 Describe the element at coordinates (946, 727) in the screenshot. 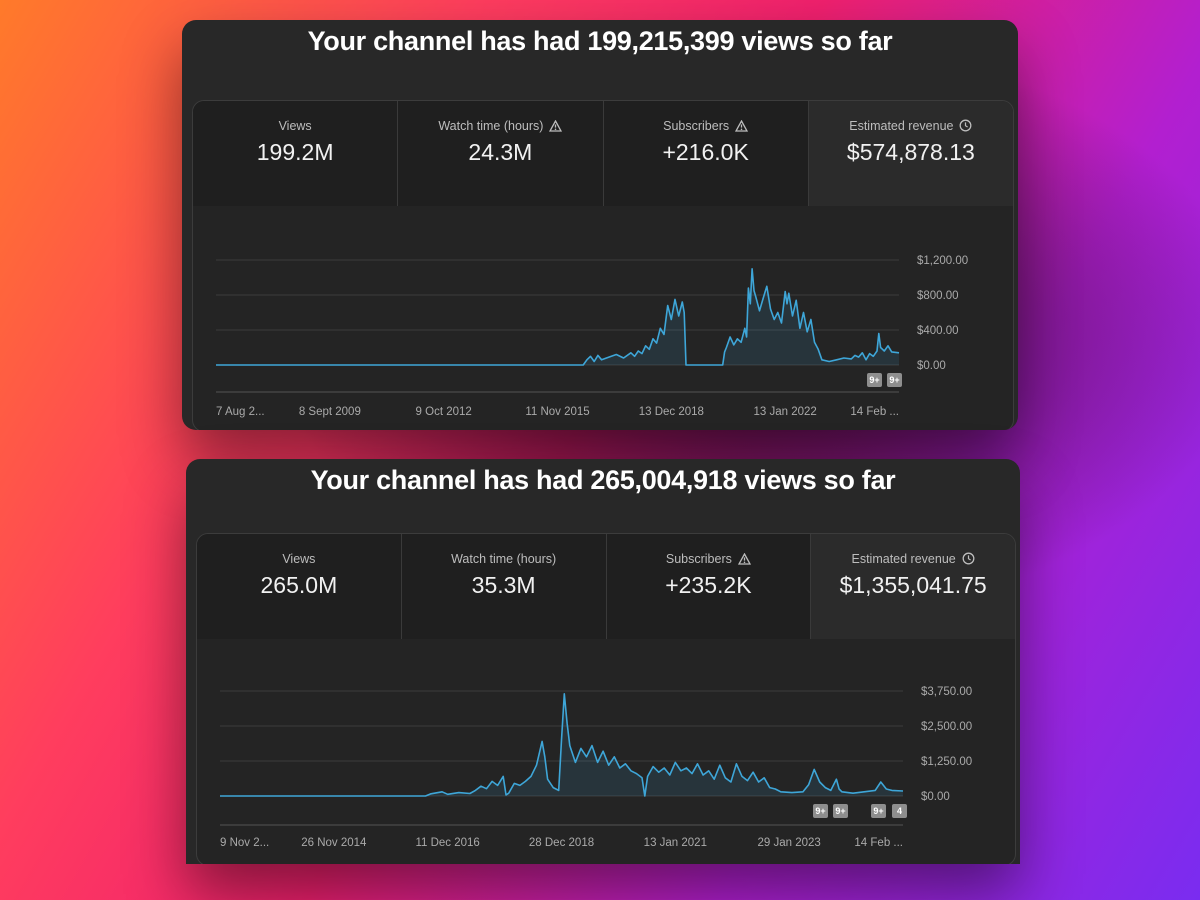

I see `y-tick-label: $2,500.00` at that location.